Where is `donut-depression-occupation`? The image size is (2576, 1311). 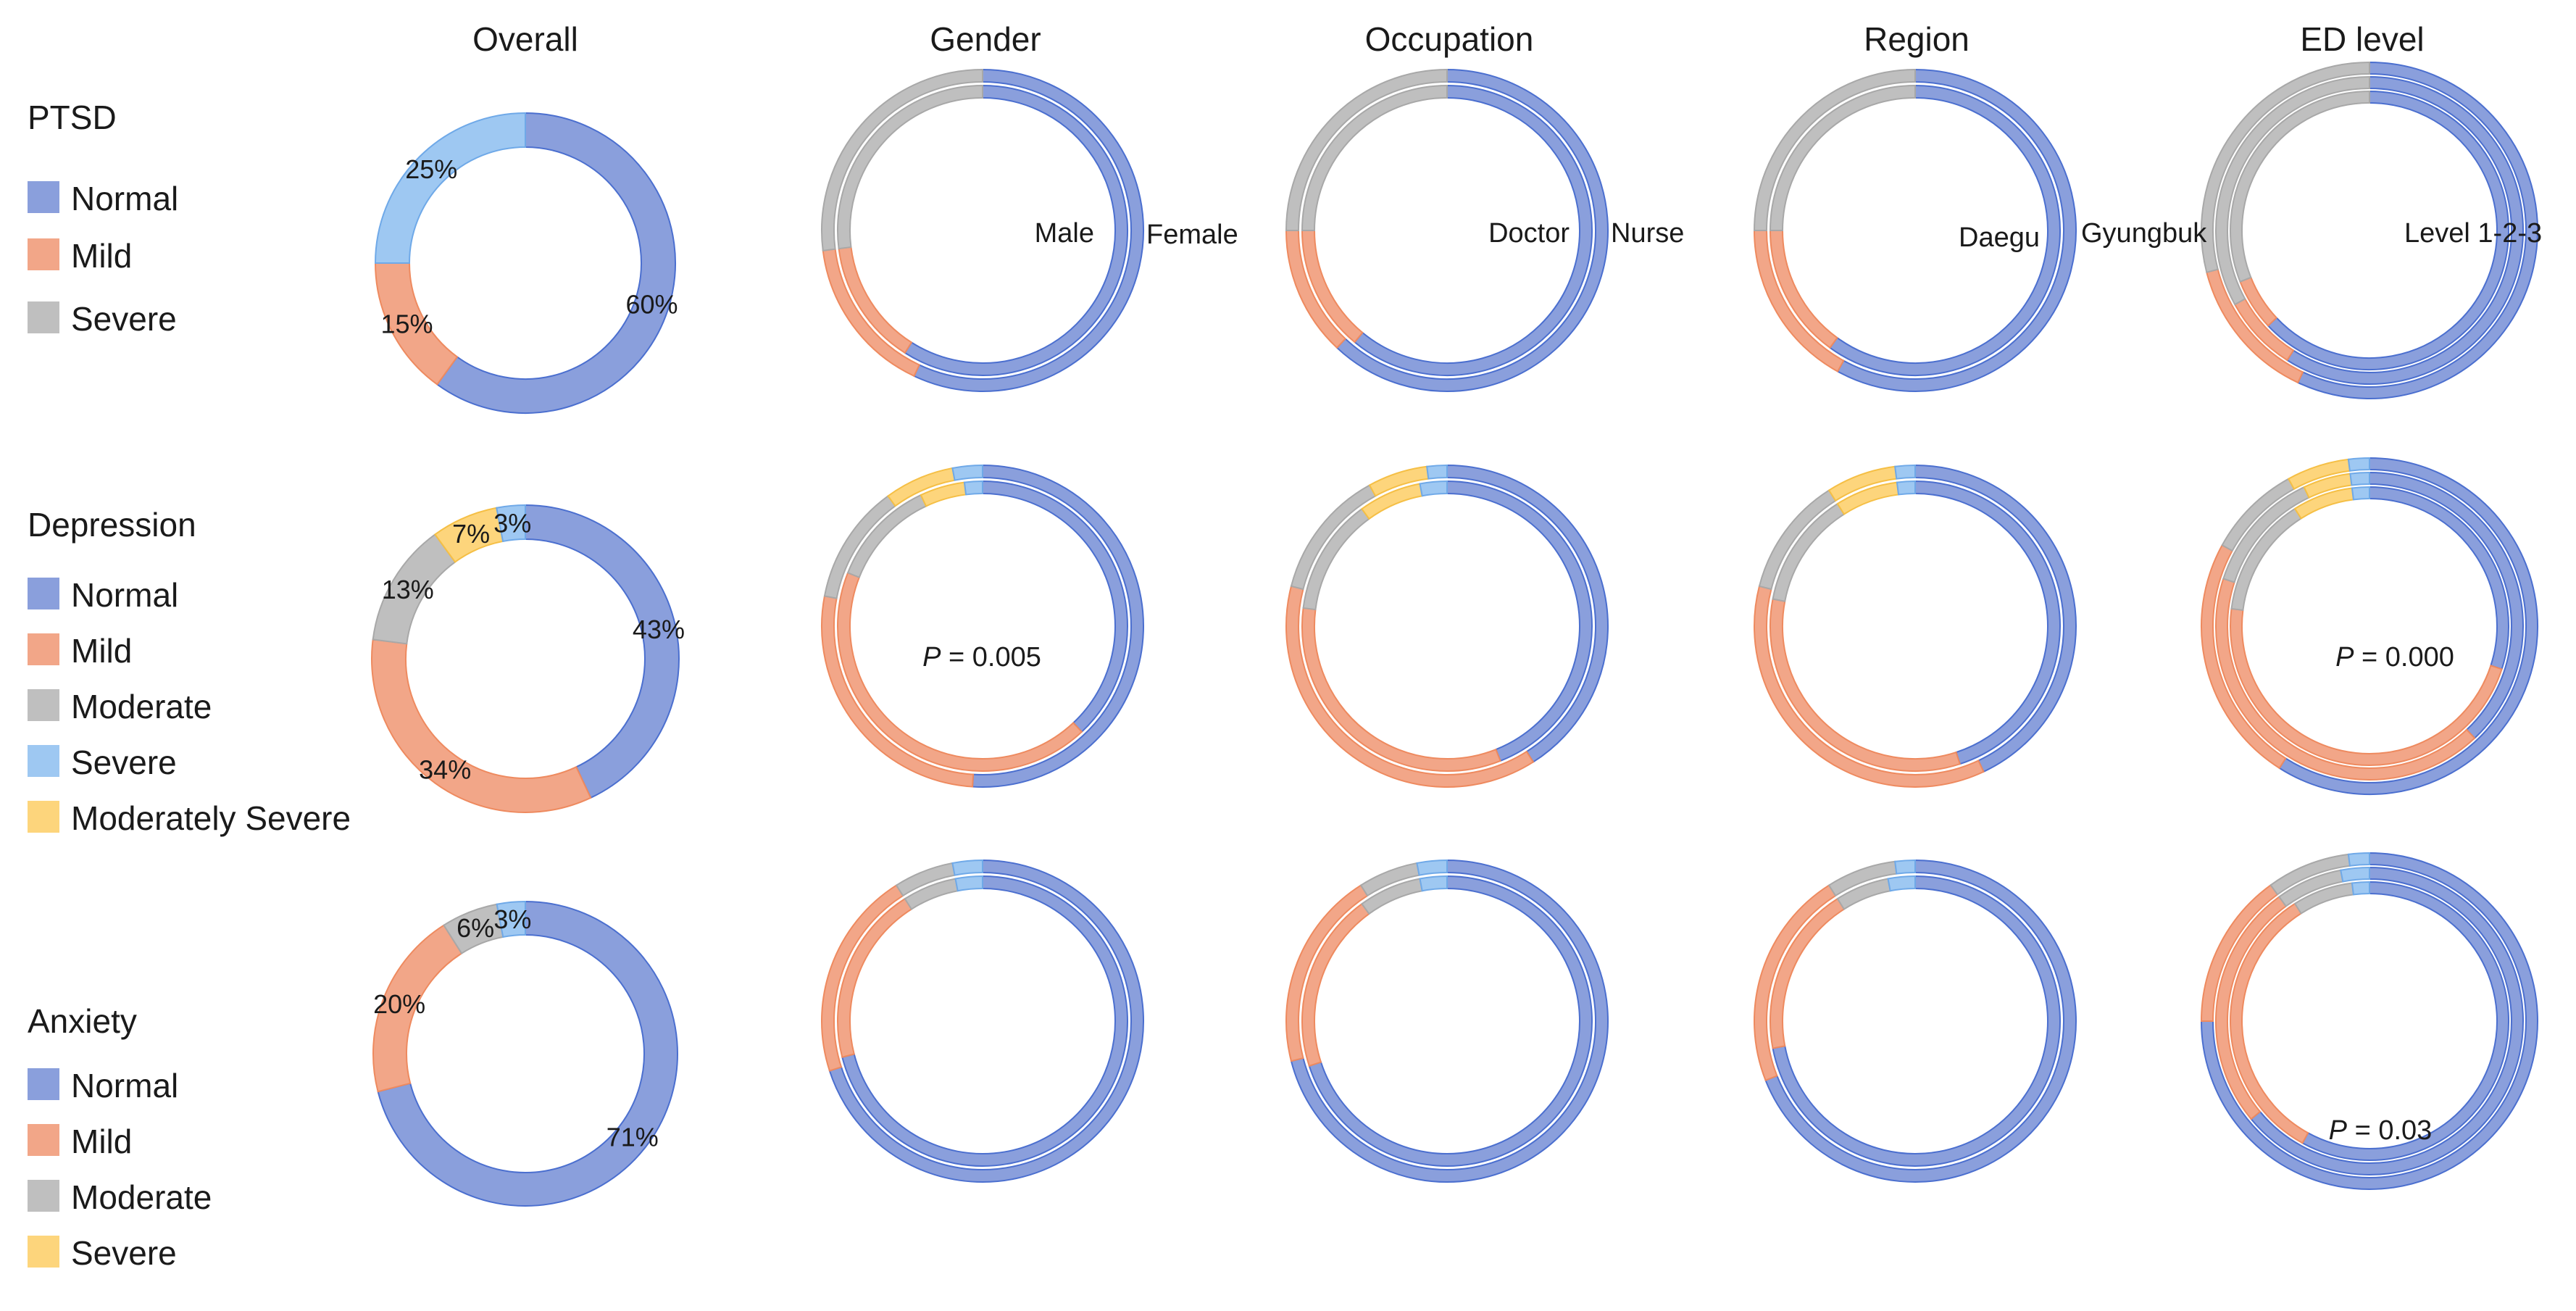 donut-depression-occupation is located at coordinates (1447, 626).